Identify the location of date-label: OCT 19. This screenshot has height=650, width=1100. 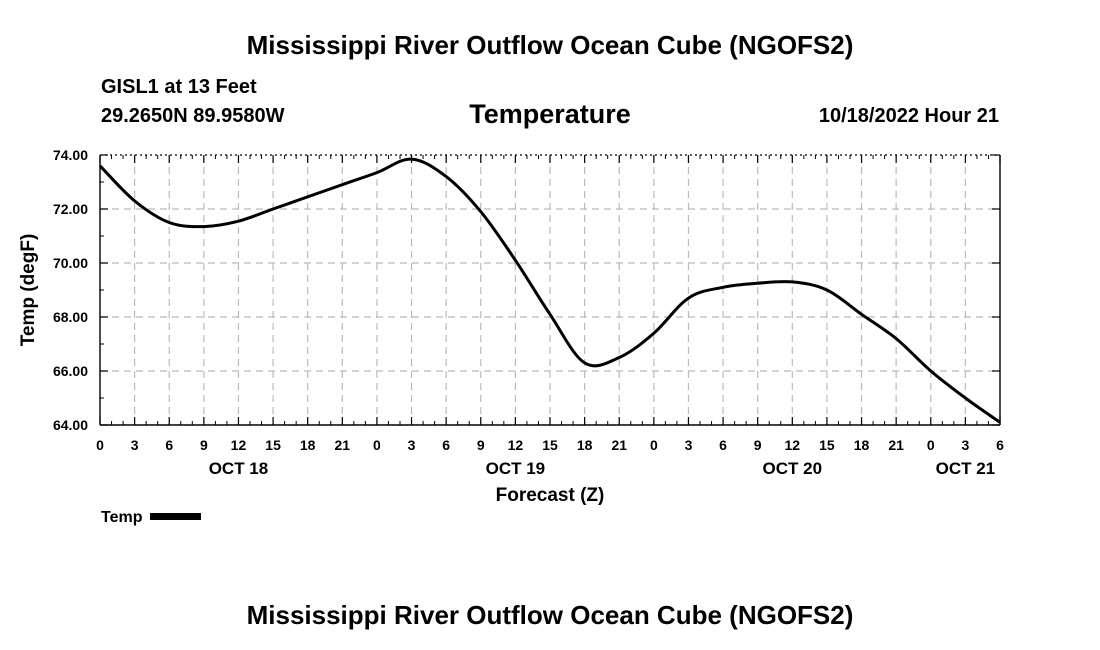
(516, 468).